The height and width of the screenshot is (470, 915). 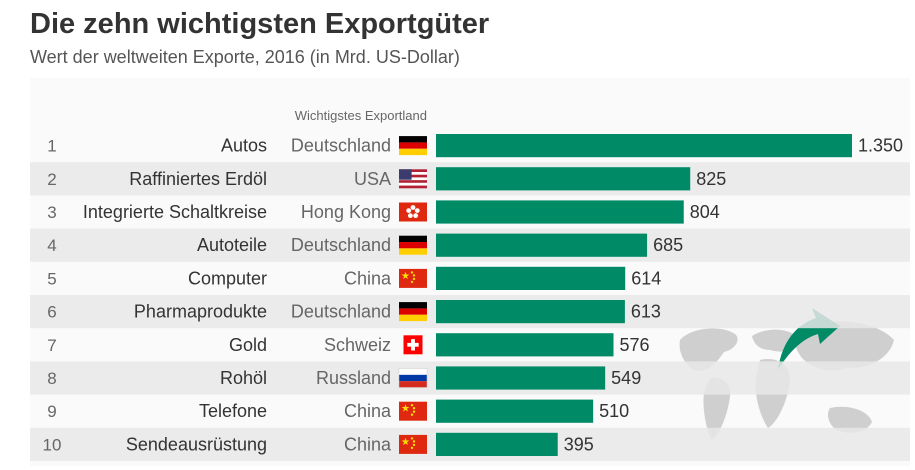 I want to click on rank-label: 9, so click(x=51, y=411).